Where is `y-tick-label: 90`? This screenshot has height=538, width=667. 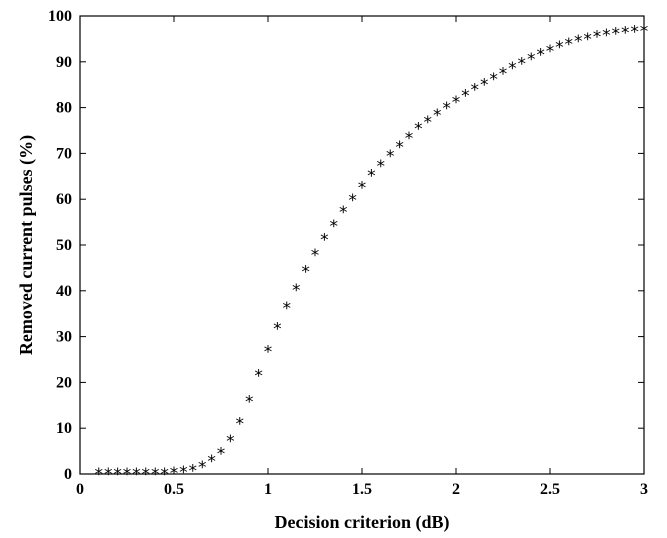 y-tick-label: 90 is located at coordinates (64, 62).